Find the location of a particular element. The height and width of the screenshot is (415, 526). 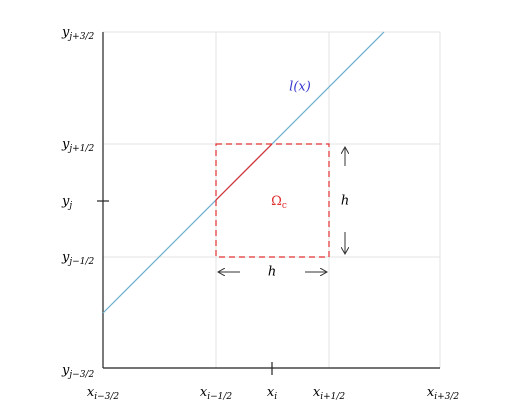

x-label-sub: i is located at coordinates (275, 397).